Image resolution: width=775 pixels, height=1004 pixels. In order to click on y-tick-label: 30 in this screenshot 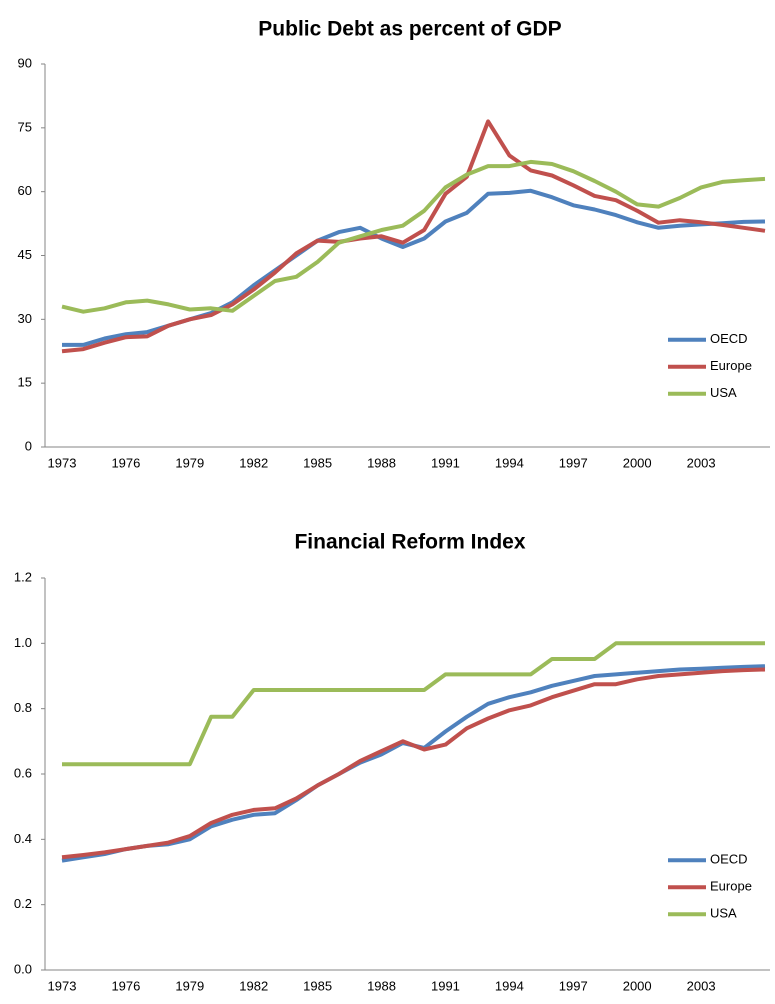, I will do `click(25, 318)`.